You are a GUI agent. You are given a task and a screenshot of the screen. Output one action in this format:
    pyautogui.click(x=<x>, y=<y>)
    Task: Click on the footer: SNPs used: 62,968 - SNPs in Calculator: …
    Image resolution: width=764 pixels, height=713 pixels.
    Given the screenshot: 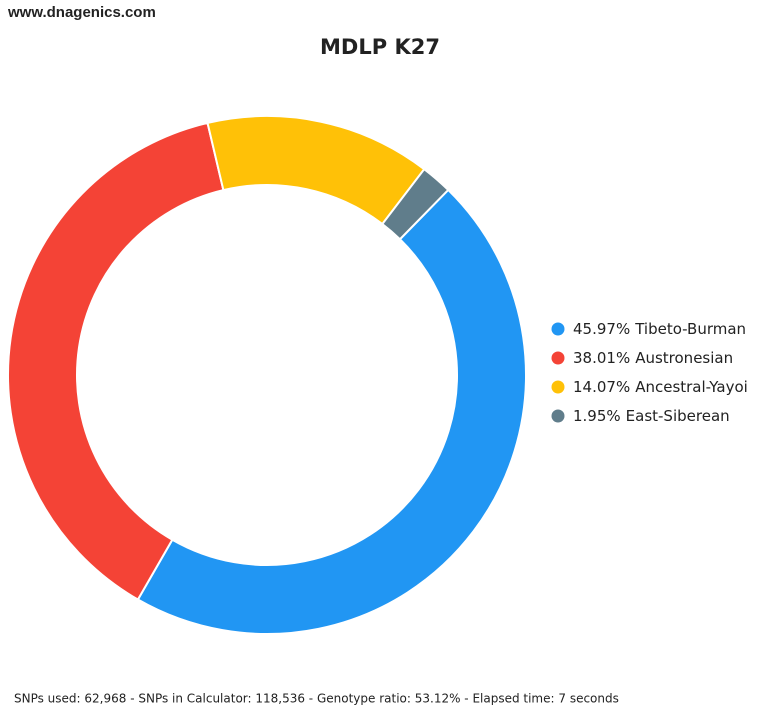 What is the action you would take?
    pyautogui.click(x=316, y=699)
    